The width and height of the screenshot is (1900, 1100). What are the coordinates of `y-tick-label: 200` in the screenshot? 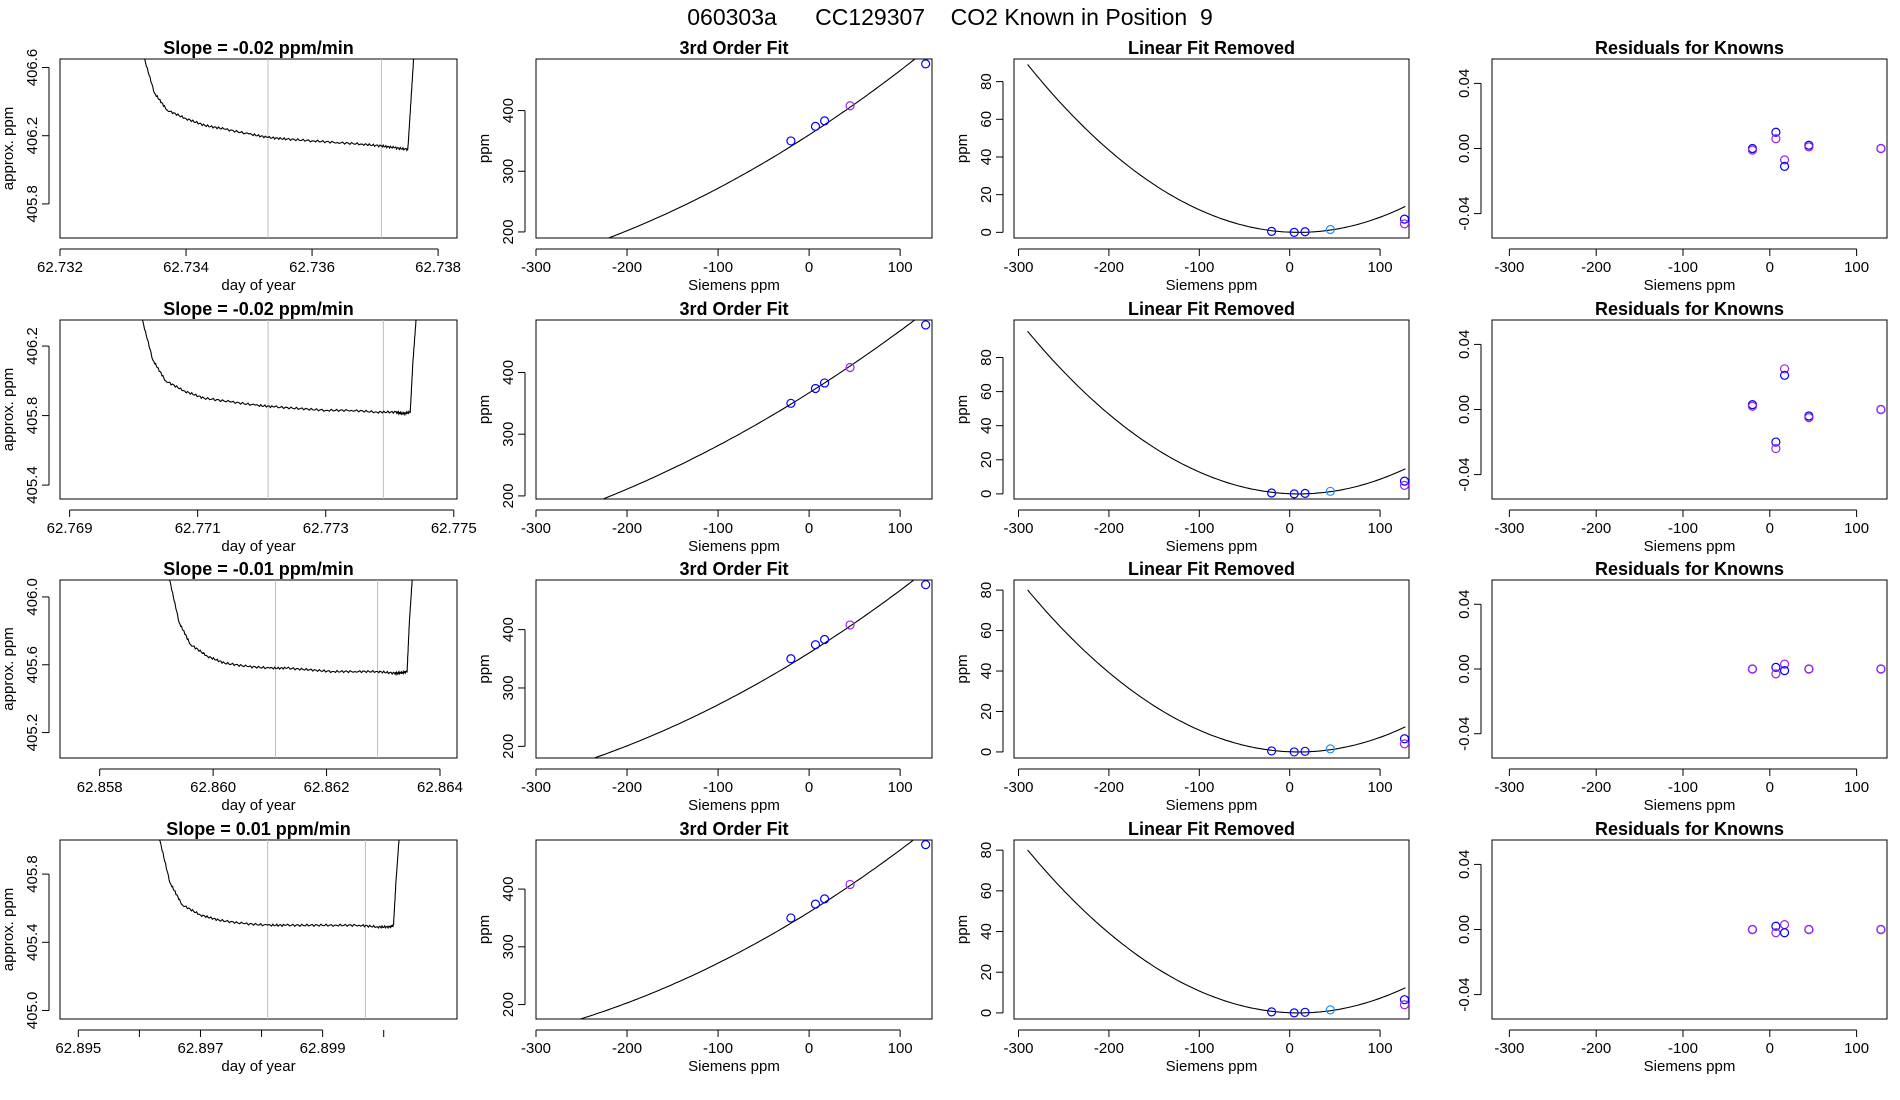 It's located at (508, 231).